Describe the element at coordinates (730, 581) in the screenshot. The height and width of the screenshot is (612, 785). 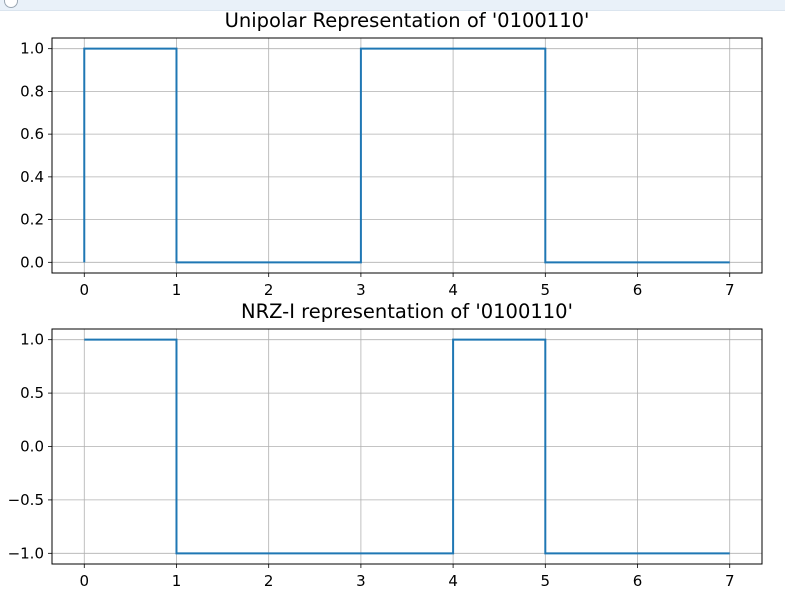
I see `x-tick-label-nrzi-7: 7` at that location.